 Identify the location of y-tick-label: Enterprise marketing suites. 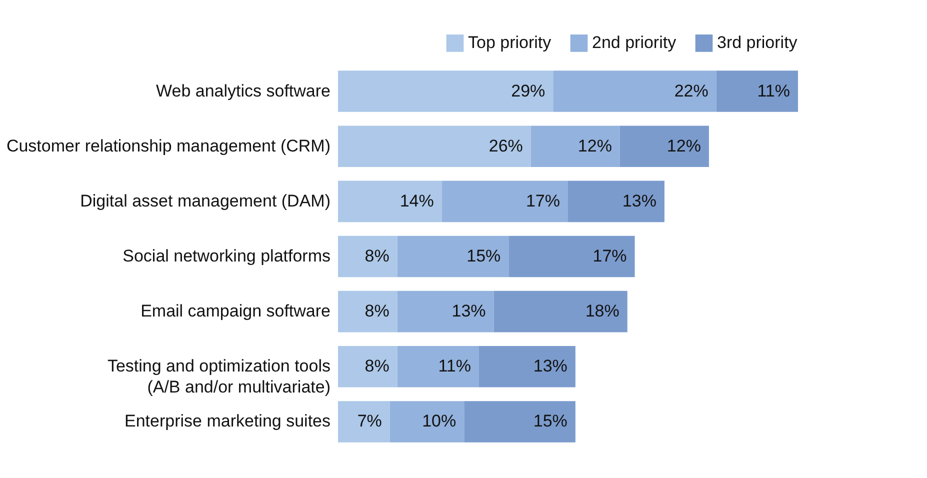
(227, 421).